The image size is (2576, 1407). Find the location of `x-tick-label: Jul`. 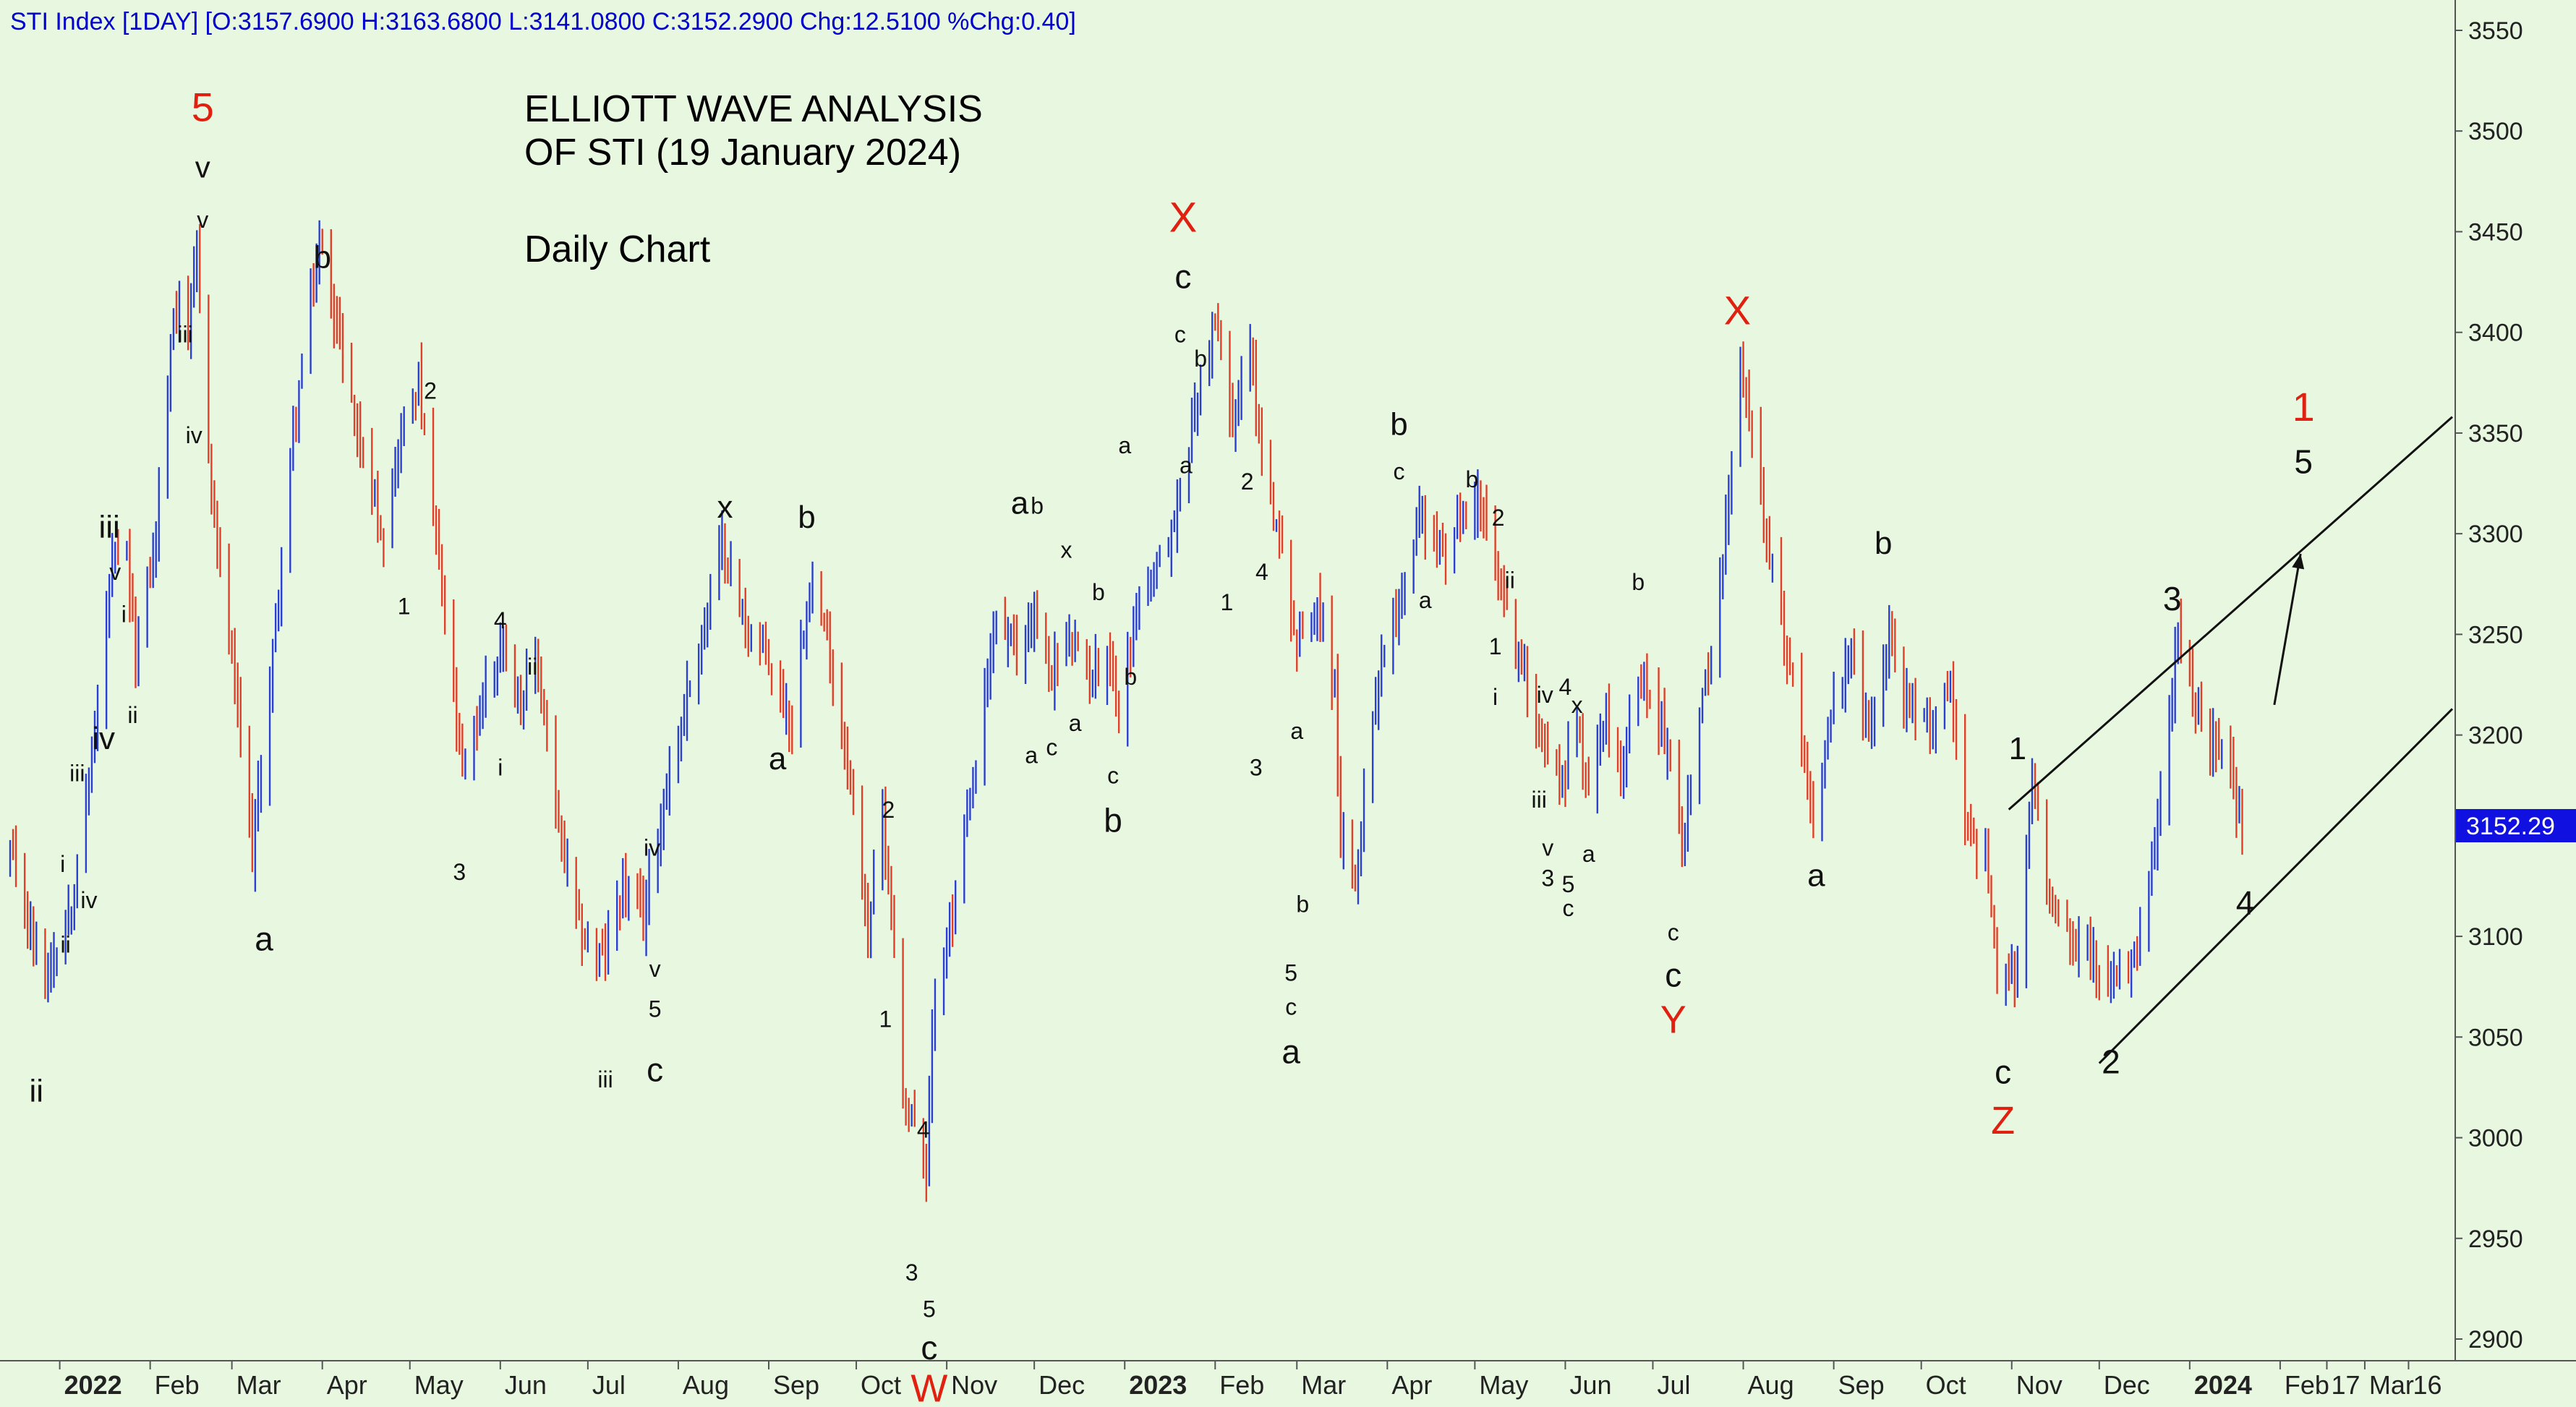

x-tick-label: Jul is located at coordinates (1674, 1385).